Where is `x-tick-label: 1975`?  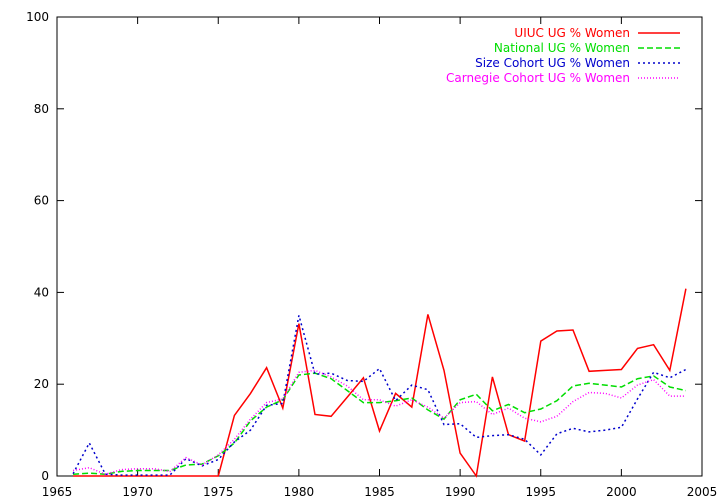 x-tick-label: 1975 is located at coordinates (218, 492).